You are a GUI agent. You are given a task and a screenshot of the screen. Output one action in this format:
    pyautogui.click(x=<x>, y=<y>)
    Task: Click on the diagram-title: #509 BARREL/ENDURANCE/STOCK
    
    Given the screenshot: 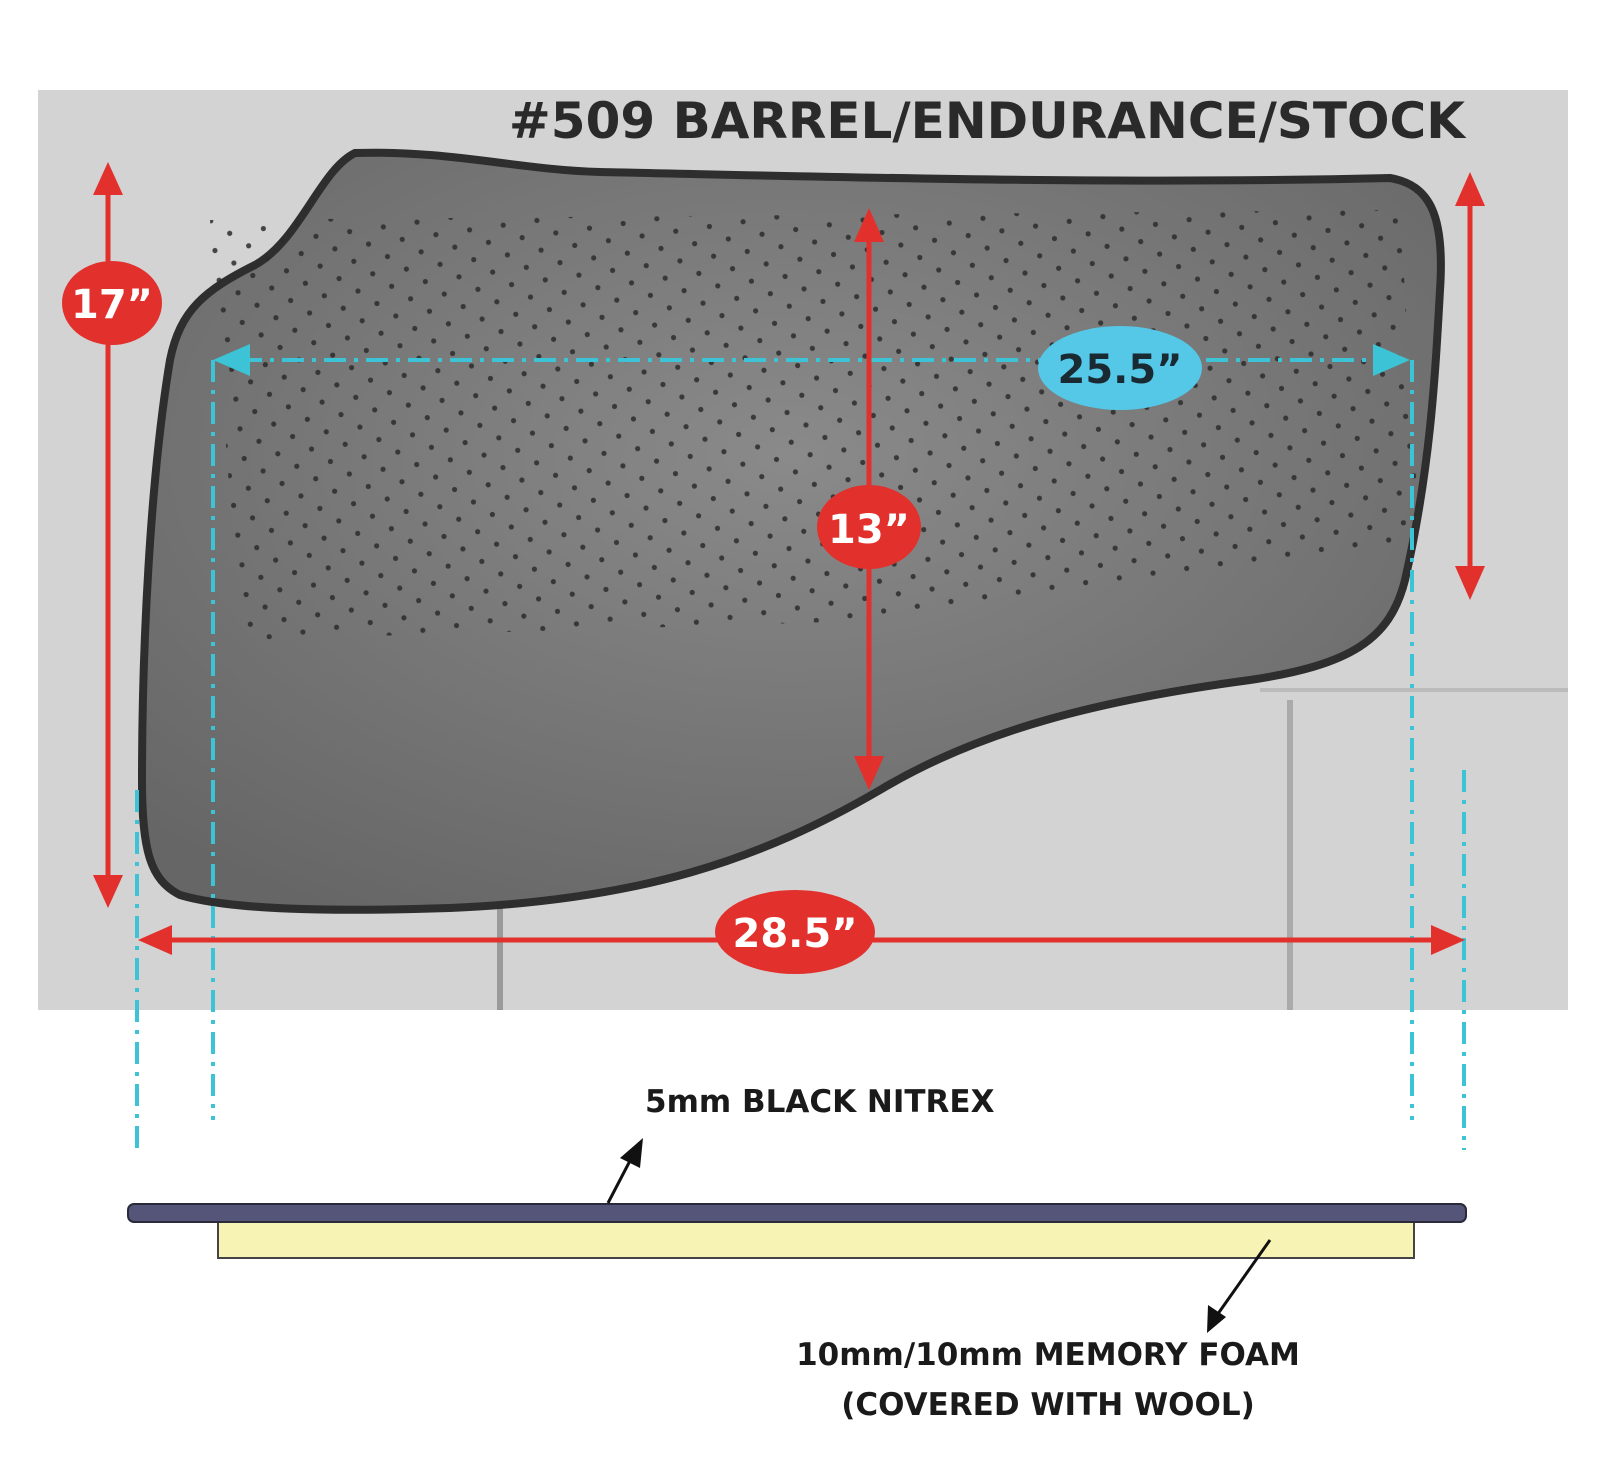 What is the action you would take?
    pyautogui.click(x=988, y=121)
    